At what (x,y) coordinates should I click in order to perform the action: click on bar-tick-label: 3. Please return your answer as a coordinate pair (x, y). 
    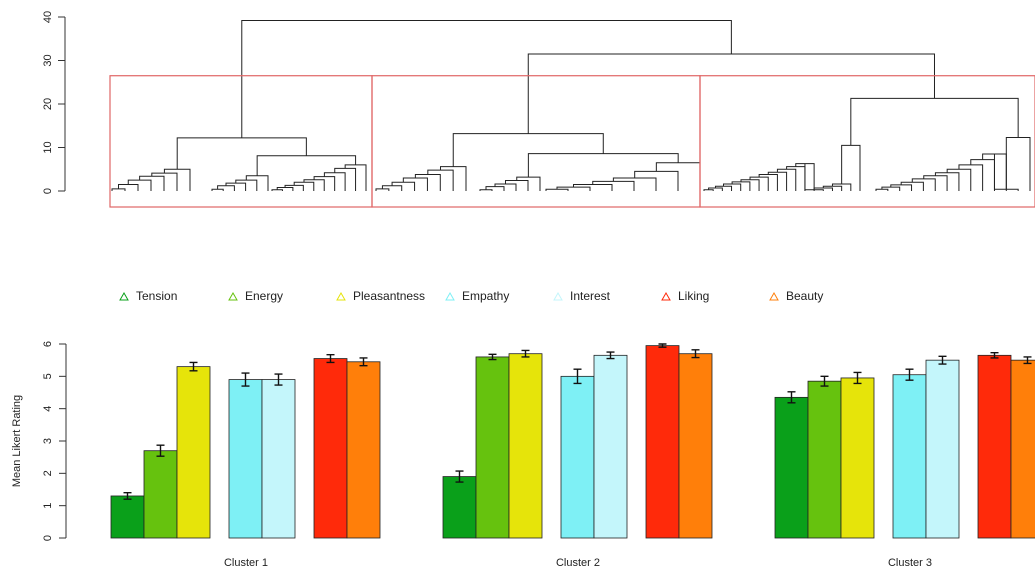
    Looking at the image, I should click on (48, 441).